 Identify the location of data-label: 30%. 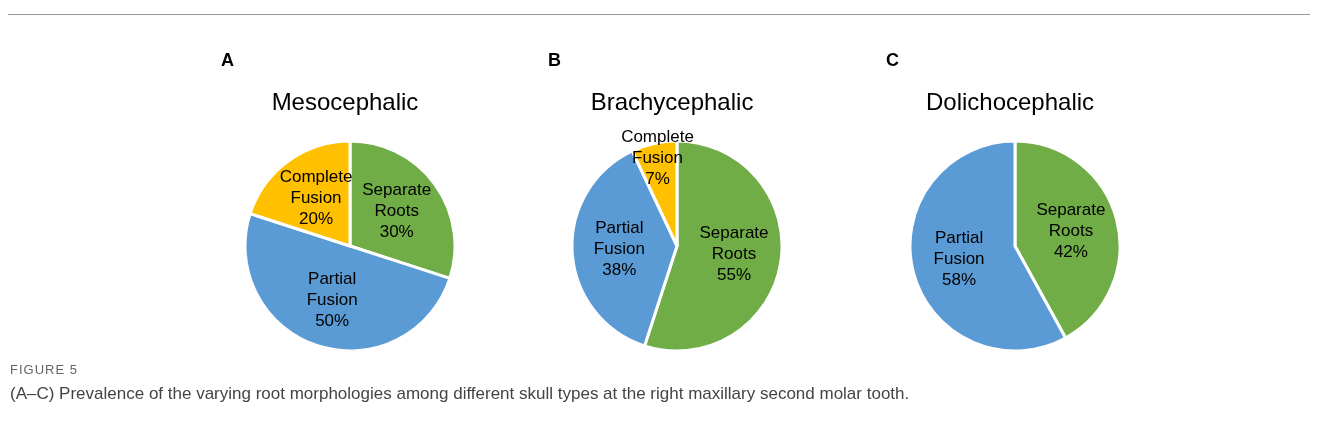
(396, 232).